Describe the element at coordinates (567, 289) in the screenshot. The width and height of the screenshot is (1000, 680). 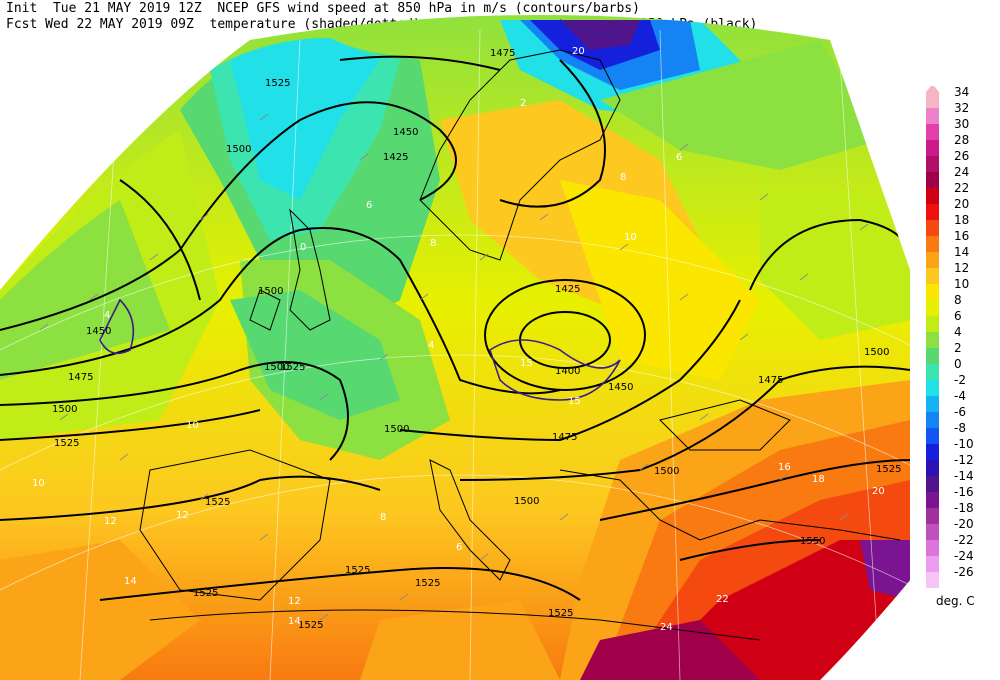
I see `height-label: 1425` at that location.